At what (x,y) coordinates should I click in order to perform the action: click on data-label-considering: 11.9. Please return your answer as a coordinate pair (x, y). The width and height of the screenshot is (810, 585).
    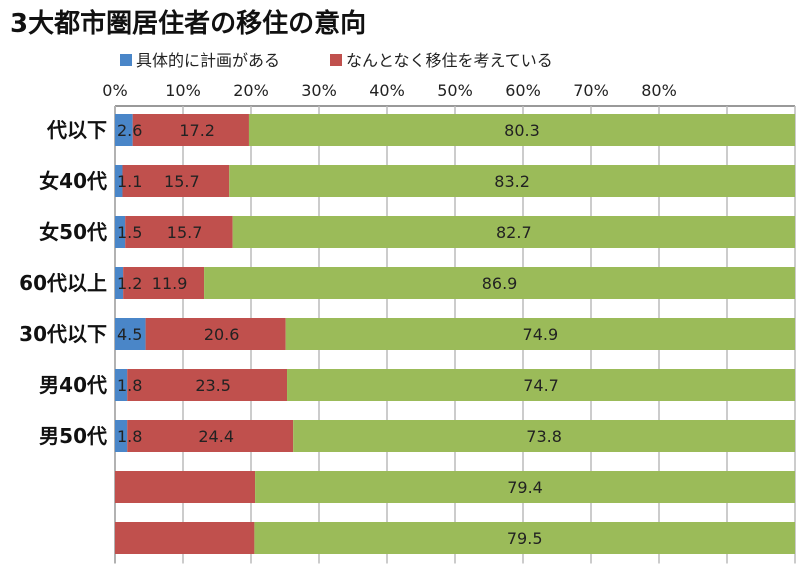
    Looking at the image, I should click on (170, 283).